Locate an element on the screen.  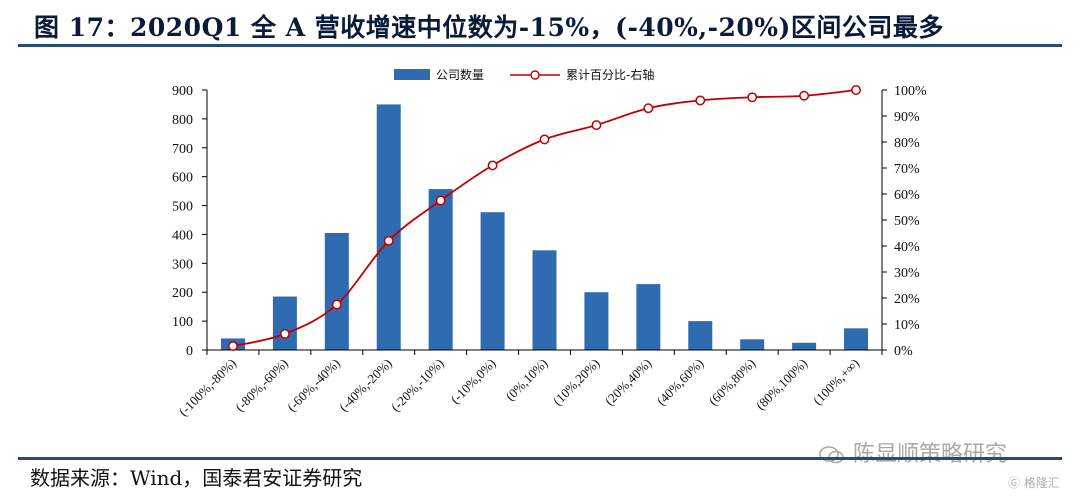
y-tick-right: 90% is located at coordinates (907, 117).